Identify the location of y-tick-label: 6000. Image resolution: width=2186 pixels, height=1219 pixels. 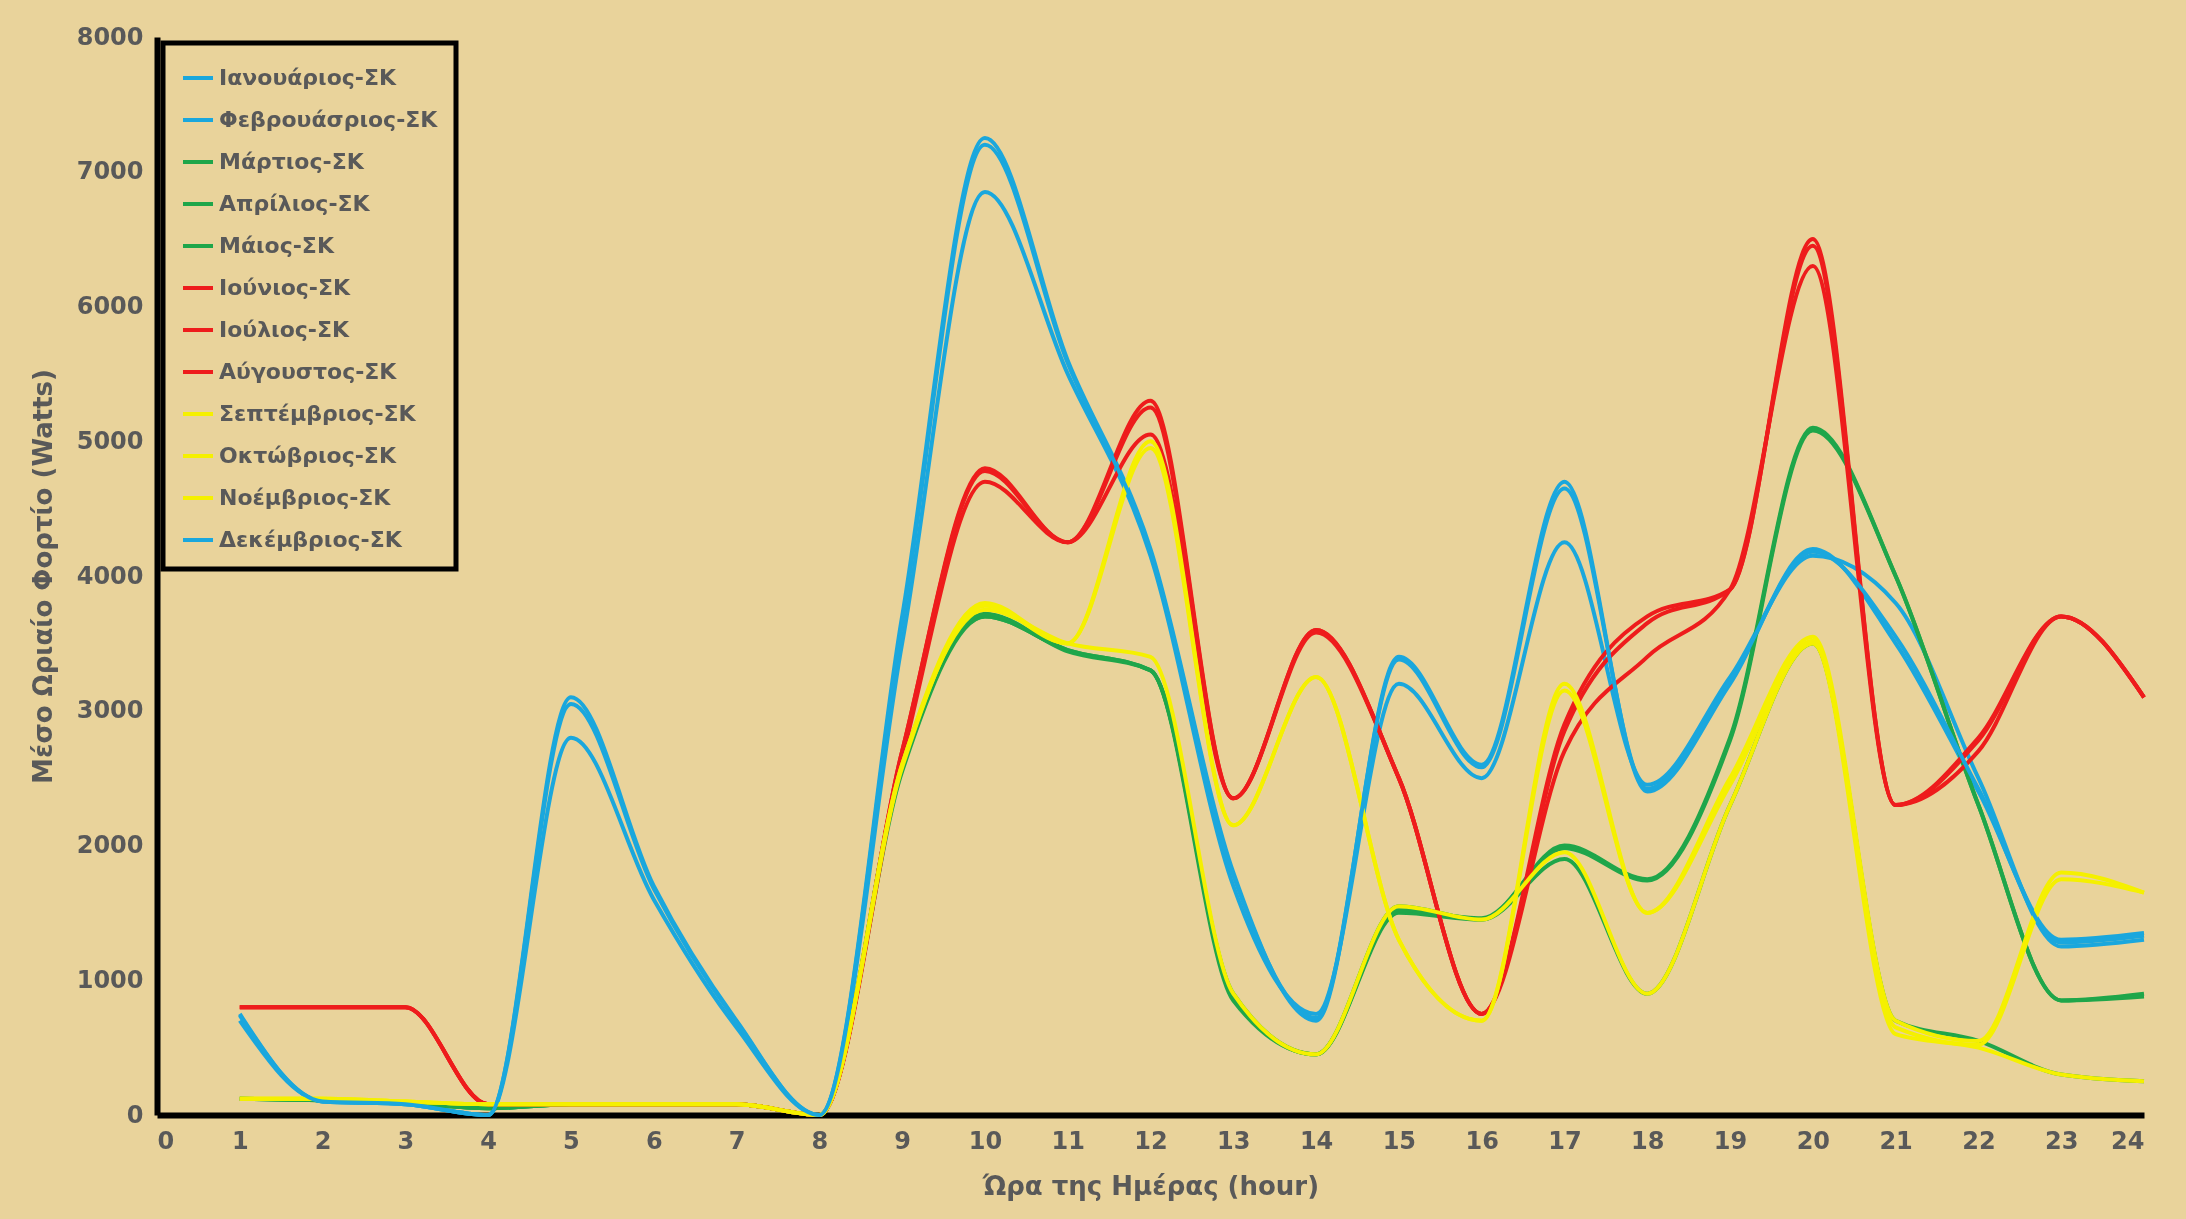
(110, 306).